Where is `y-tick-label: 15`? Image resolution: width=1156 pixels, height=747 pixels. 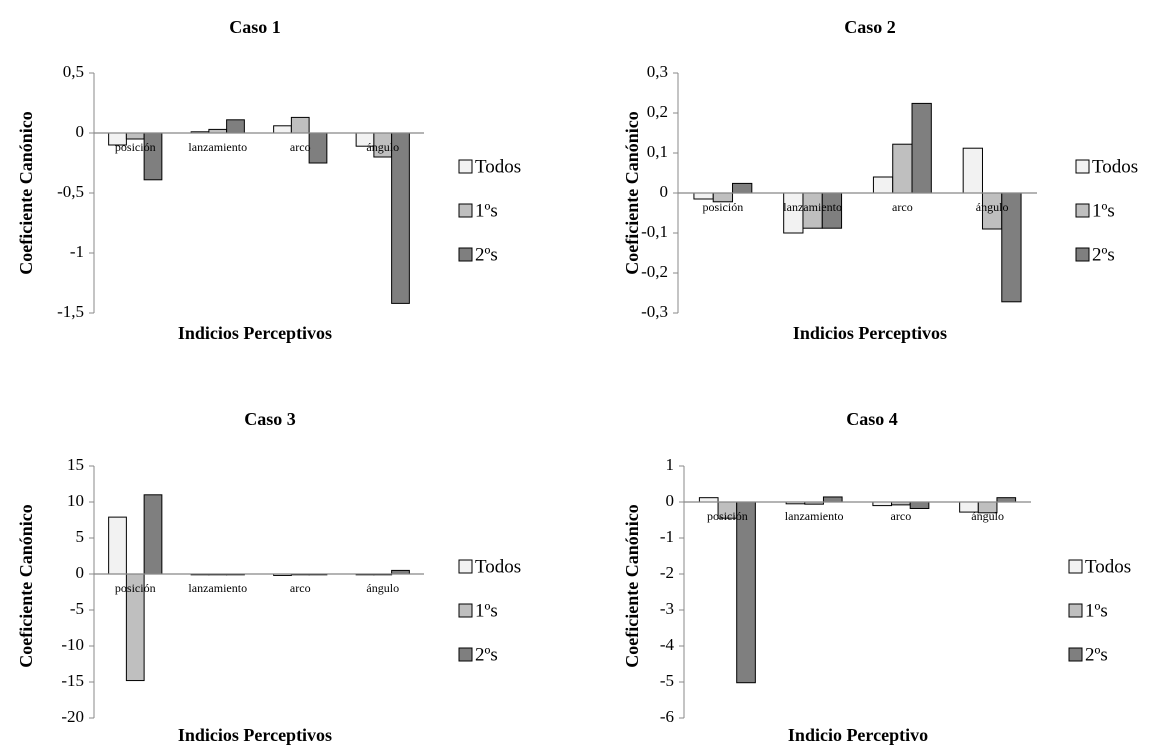
y-tick-label: 15 is located at coordinates (75, 464).